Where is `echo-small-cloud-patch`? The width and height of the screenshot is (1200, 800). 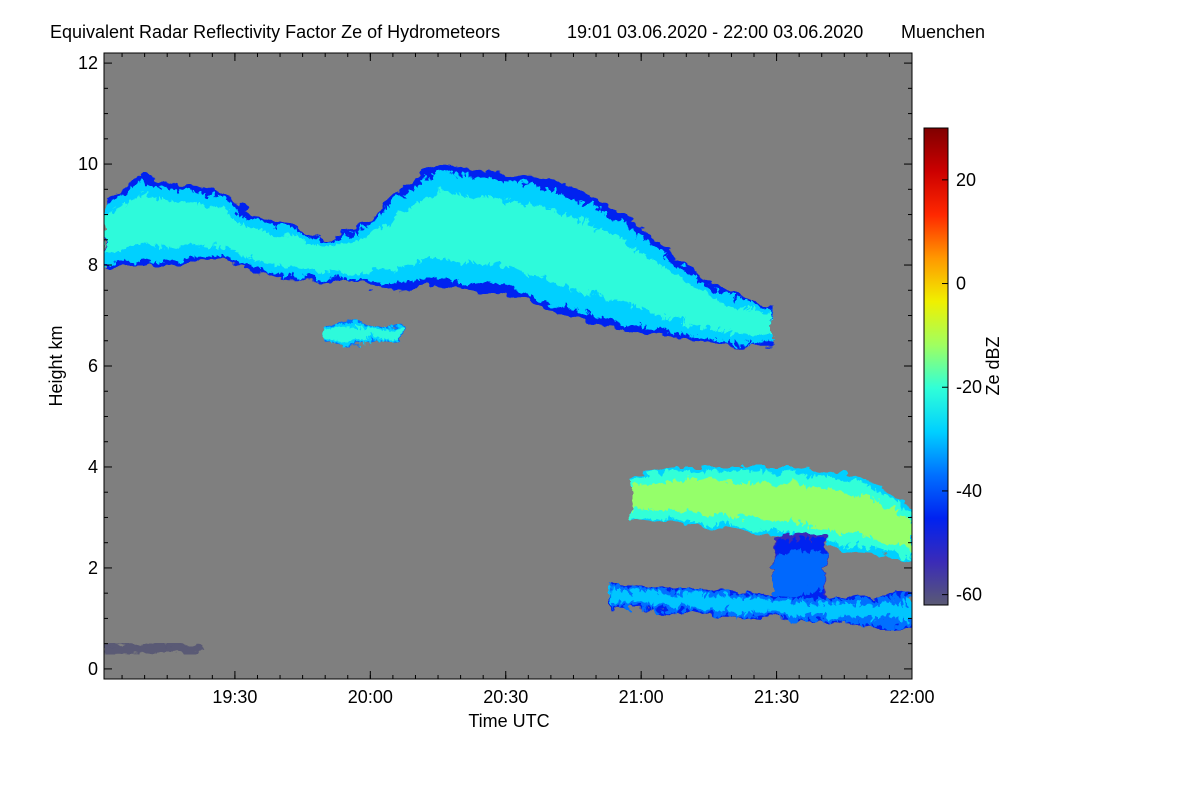 echo-small-cloud-patch is located at coordinates (363, 333).